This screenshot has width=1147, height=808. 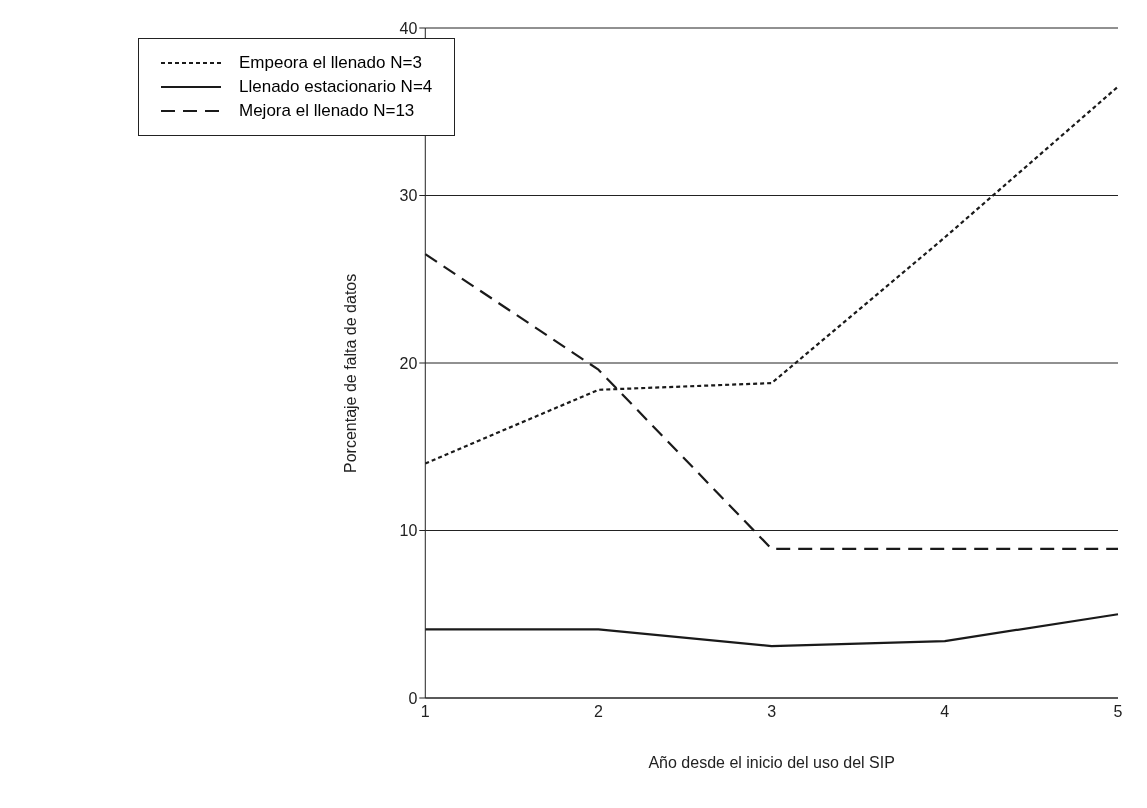 What do you see at coordinates (408, 196) in the screenshot?
I see `y-tick-label: 30` at bounding box center [408, 196].